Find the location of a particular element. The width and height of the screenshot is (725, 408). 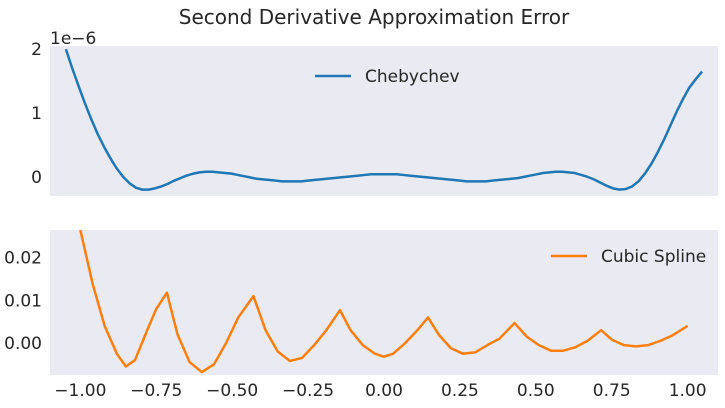

panel-top-y-ticks: 0 1 2 is located at coordinates (36, 114).